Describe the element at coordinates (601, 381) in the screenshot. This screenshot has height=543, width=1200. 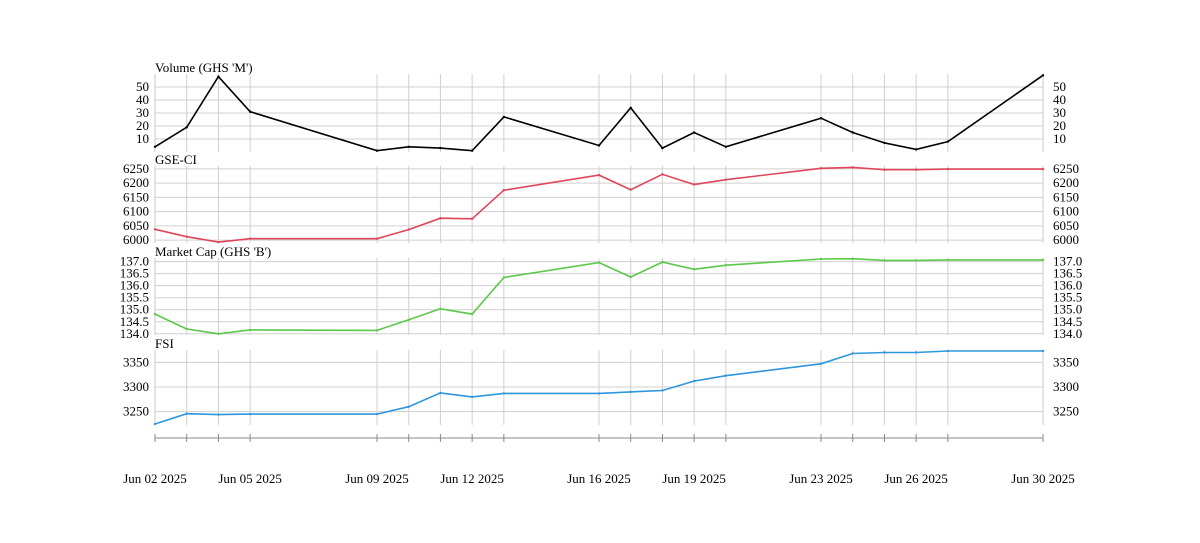
I see `panel-4: 3250 3250 3300 3300 3350 3350 FSI` at that location.